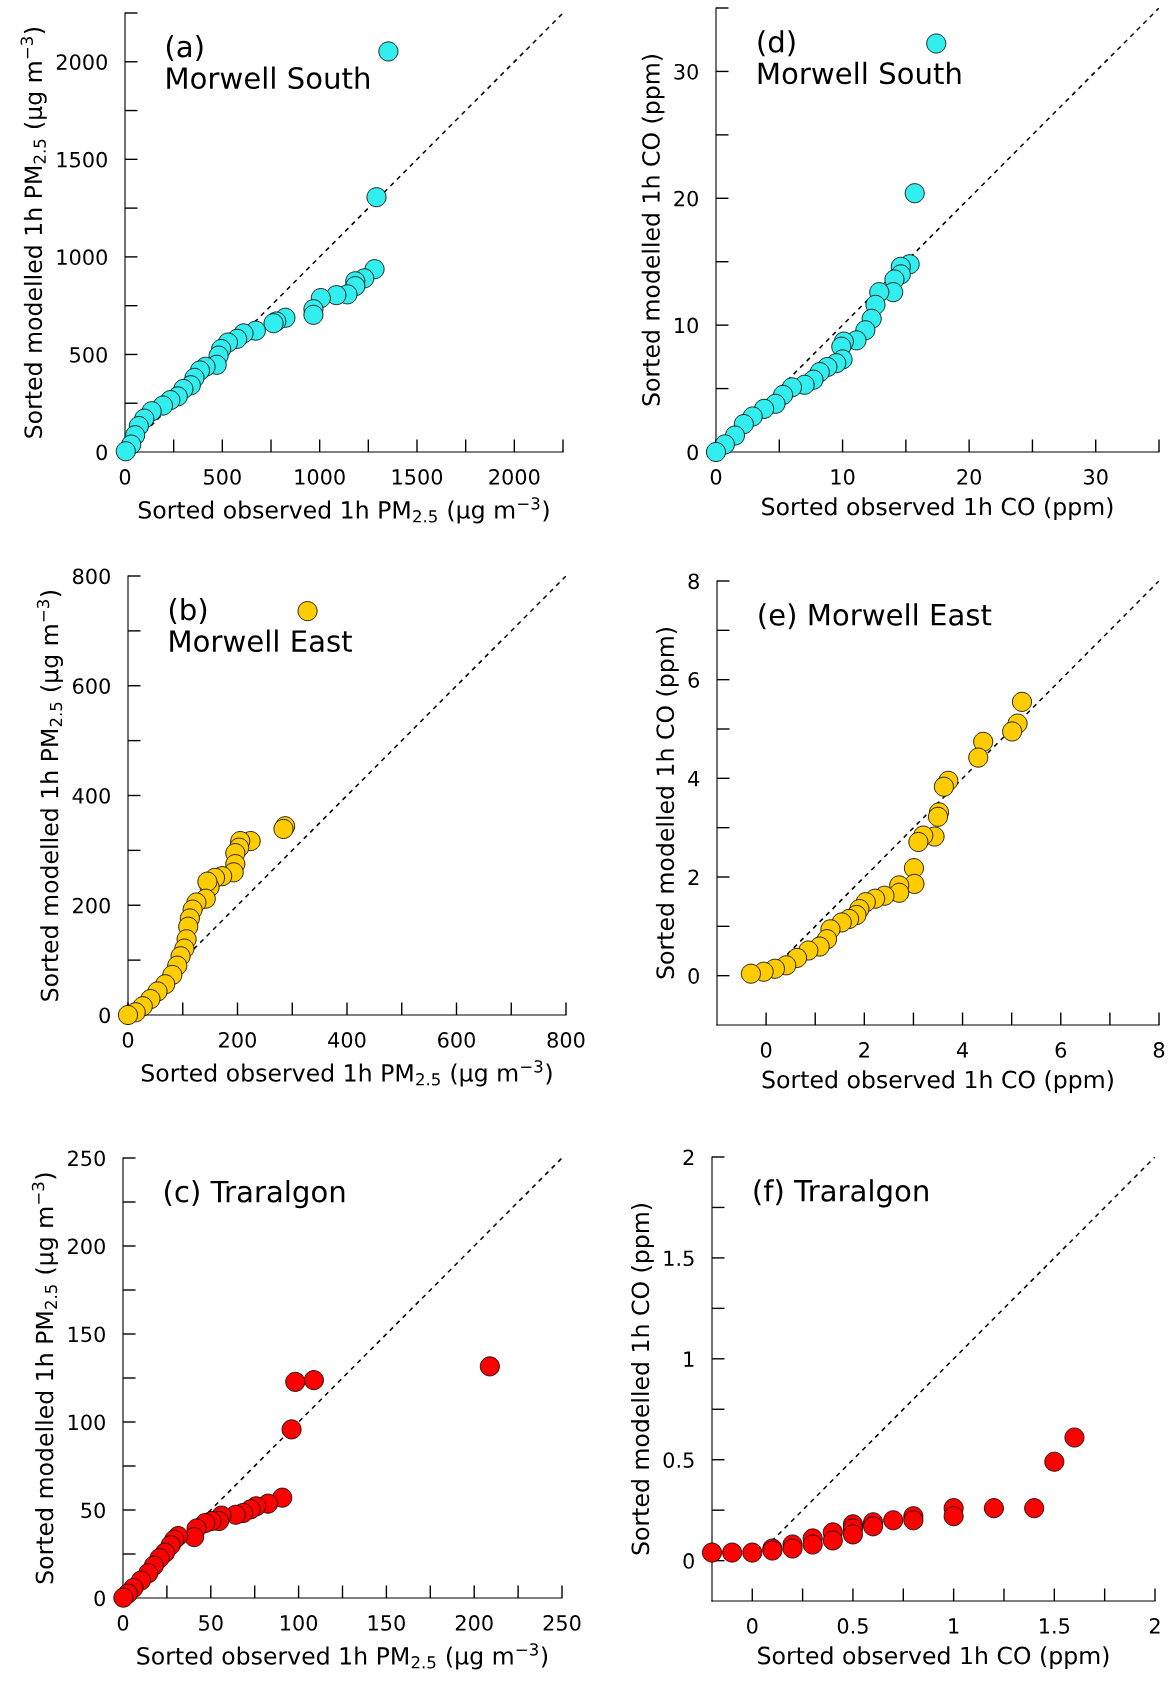 The width and height of the screenshot is (1173, 1692). What do you see at coordinates (1159, 1050) in the screenshot?
I see `x-tick-label: 8` at bounding box center [1159, 1050].